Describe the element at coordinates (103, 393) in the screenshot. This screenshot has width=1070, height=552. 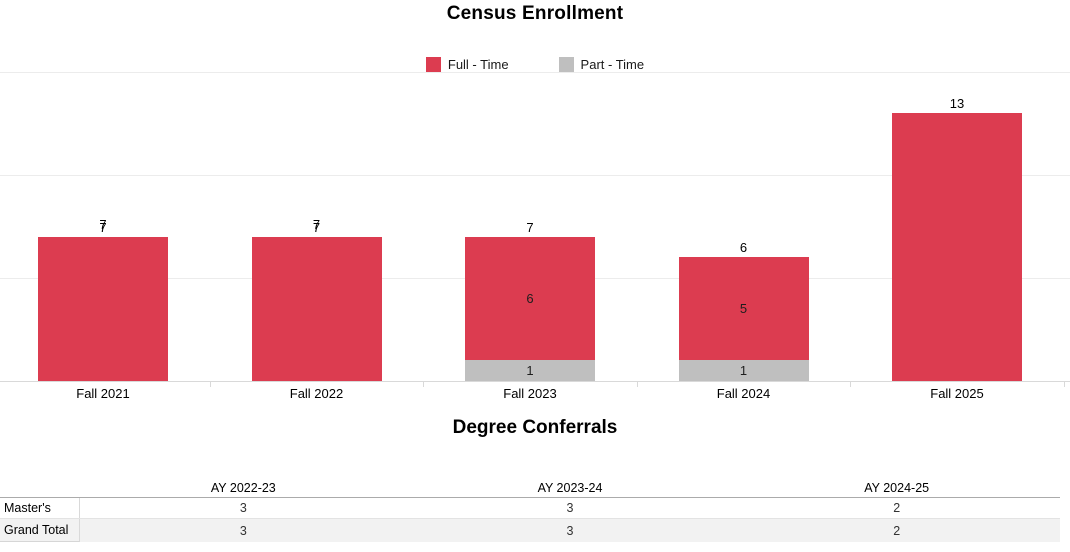
I see `x-axis-label: Fall 2021` at that location.